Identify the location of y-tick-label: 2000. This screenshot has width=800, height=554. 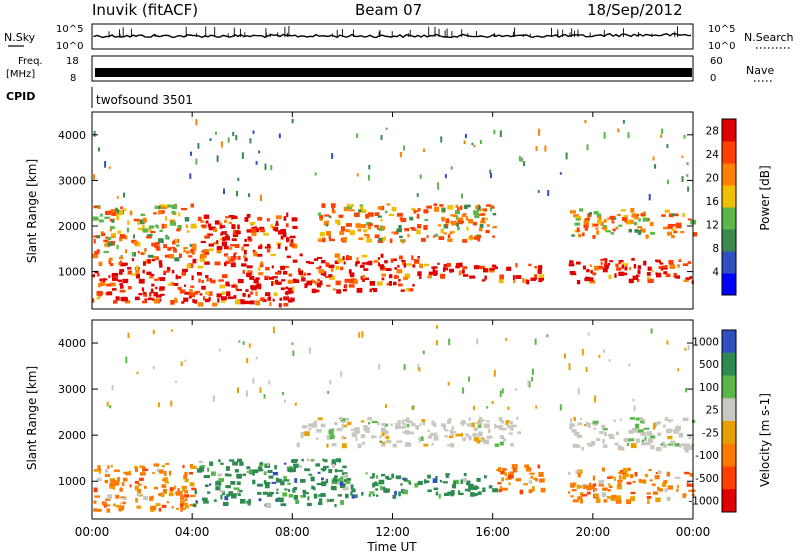
(72, 435).